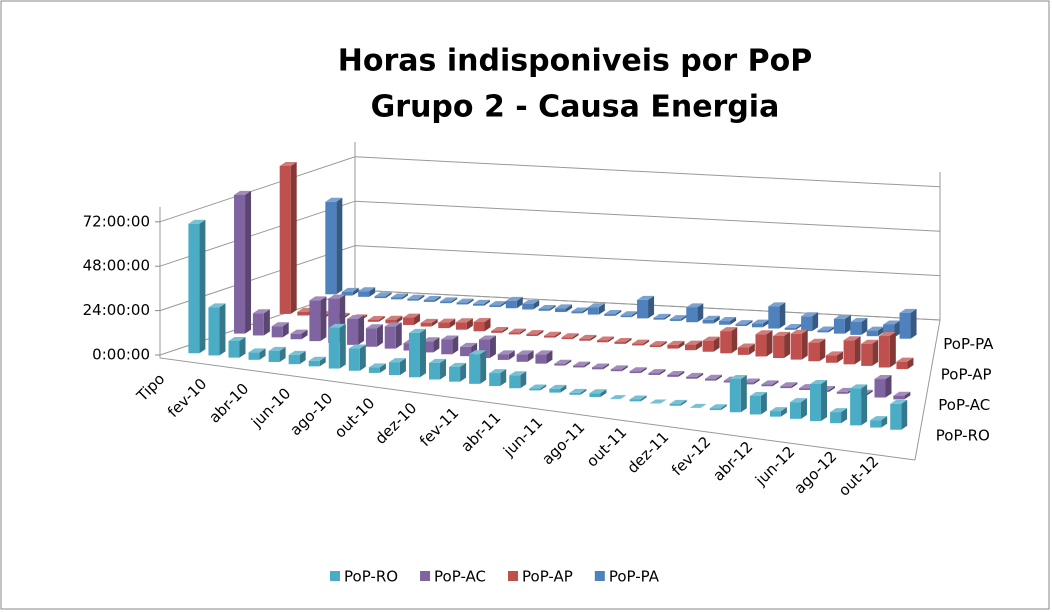 The width and height of the screenshot is (1052, 612). What do you see at coordinates (371, 577) in the screenshot?
I see `legend-label: PoP-RO` at bounding box center [371, 577].